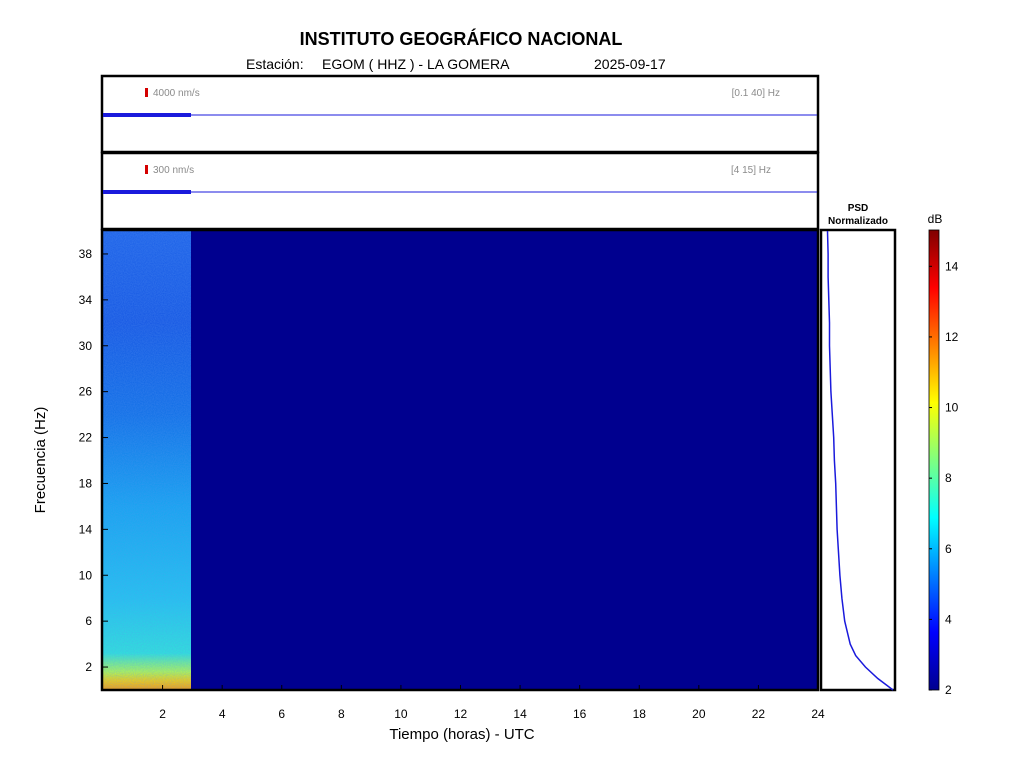 Image resolution: width=1024 pixels, height=768 pixels. Describe the element at coordinates (759, 714) in the screenshot. I see `x-tick-label: 22` at that location.